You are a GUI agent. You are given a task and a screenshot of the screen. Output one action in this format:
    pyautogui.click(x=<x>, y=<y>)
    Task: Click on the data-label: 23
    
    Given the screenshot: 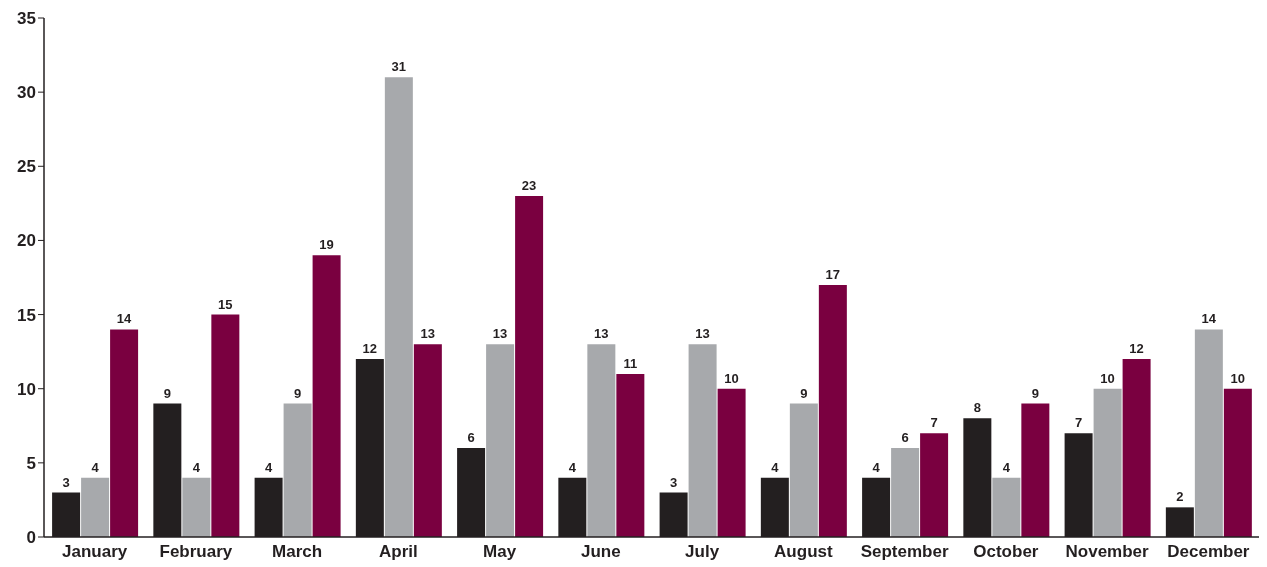 What is the action you would take?
    pyautogui.click(x=529, y=185)
    